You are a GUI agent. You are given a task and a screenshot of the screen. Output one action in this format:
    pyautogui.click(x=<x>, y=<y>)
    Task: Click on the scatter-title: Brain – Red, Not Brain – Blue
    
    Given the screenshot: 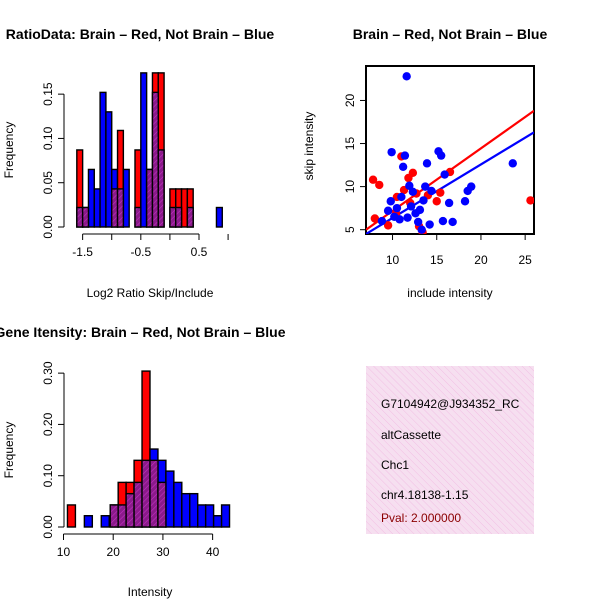 What is the action you would take?
    pyautogui.click(x=450, y=34)
    